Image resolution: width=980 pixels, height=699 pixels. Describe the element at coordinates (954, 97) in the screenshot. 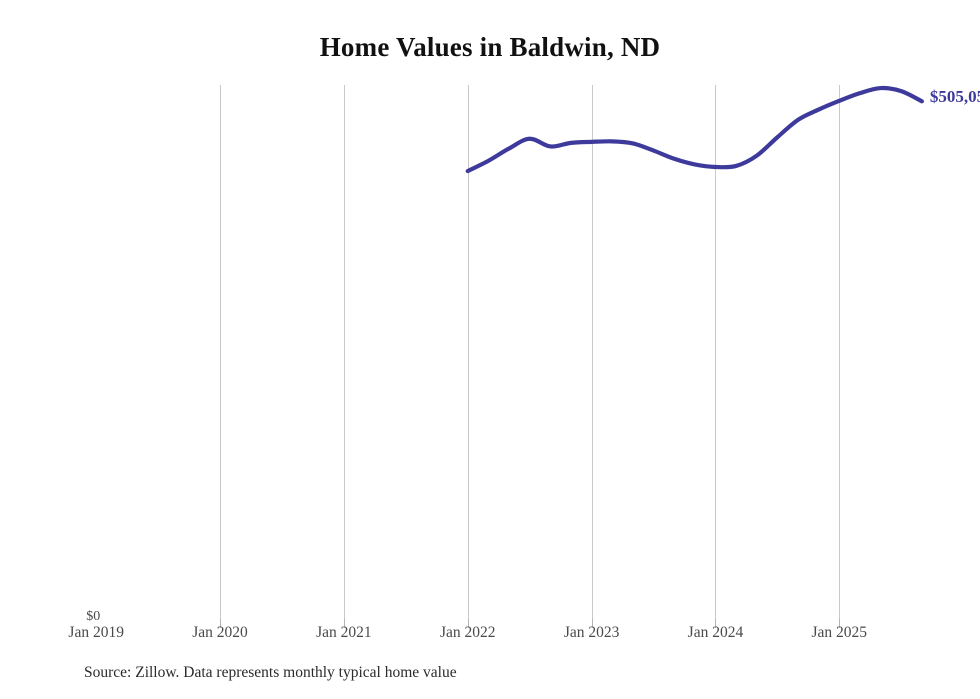

I see `series-end-value-label: $505,054` at that location.